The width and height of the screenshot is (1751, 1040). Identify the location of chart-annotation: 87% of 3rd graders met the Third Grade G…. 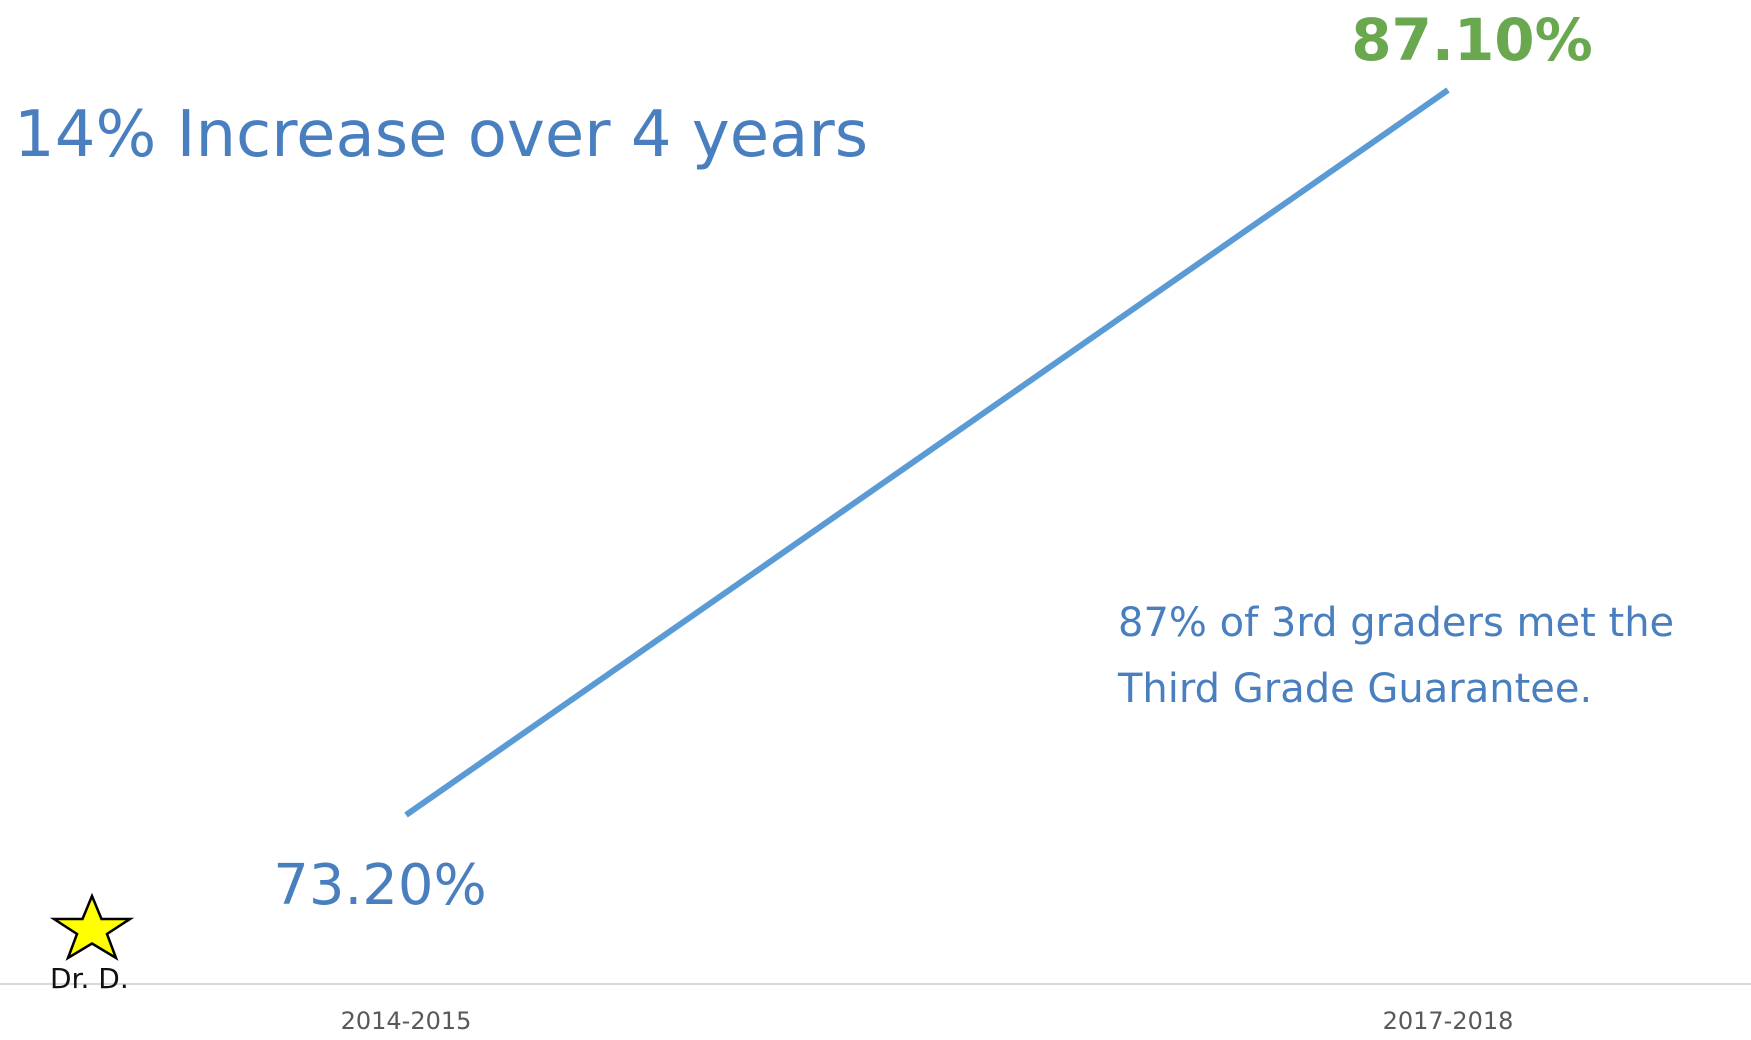
(1396, 656).